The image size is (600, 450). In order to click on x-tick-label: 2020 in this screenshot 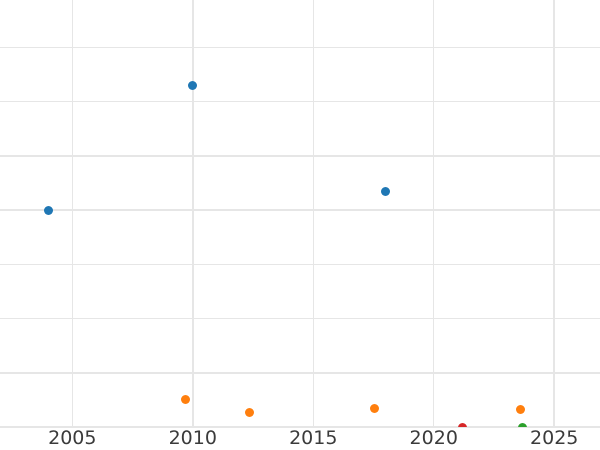, I will do `click(433, 438)`.